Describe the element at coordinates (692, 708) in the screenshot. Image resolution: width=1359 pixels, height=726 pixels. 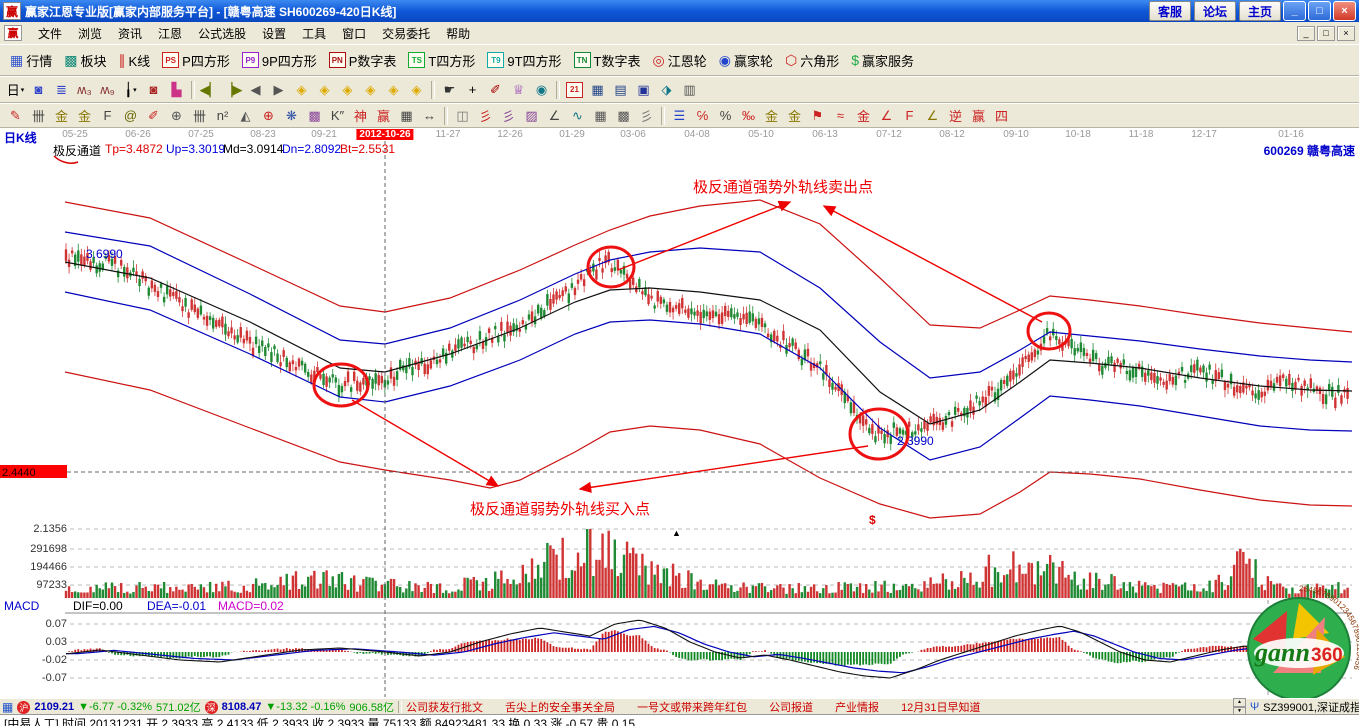
I see `news-link-2: 一号文或带来跨年红包` at that location.